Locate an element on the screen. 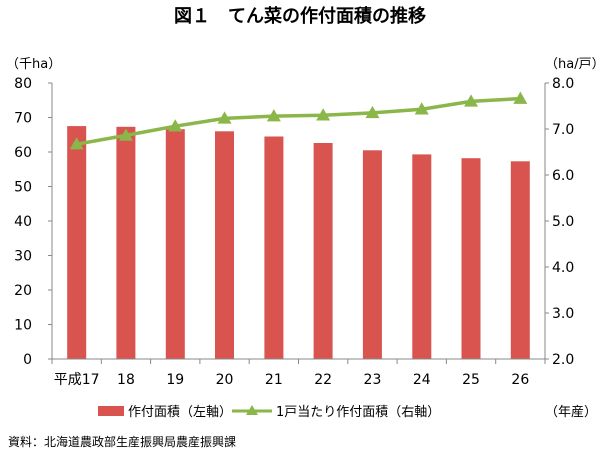 Image resolution: width=600 pixels, height=454 pixels. x-tick-label: 21 is located at coordinates (274, 380).